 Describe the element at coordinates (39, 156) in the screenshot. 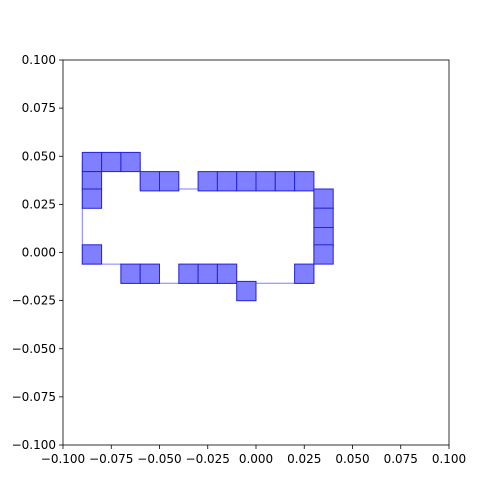

I see `y-tick-label: 0.050` at that location.